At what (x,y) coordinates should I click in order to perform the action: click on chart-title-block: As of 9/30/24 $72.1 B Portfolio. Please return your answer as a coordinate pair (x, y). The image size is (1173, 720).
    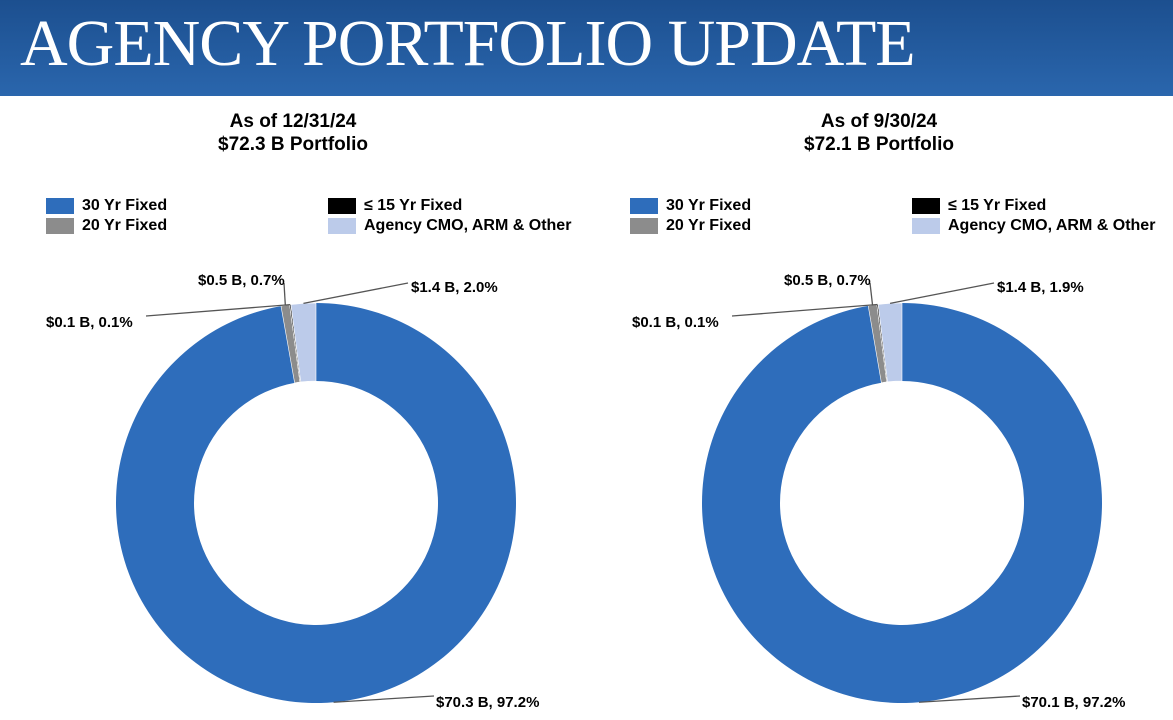
    Looking at the image, I should click on (879, 133).